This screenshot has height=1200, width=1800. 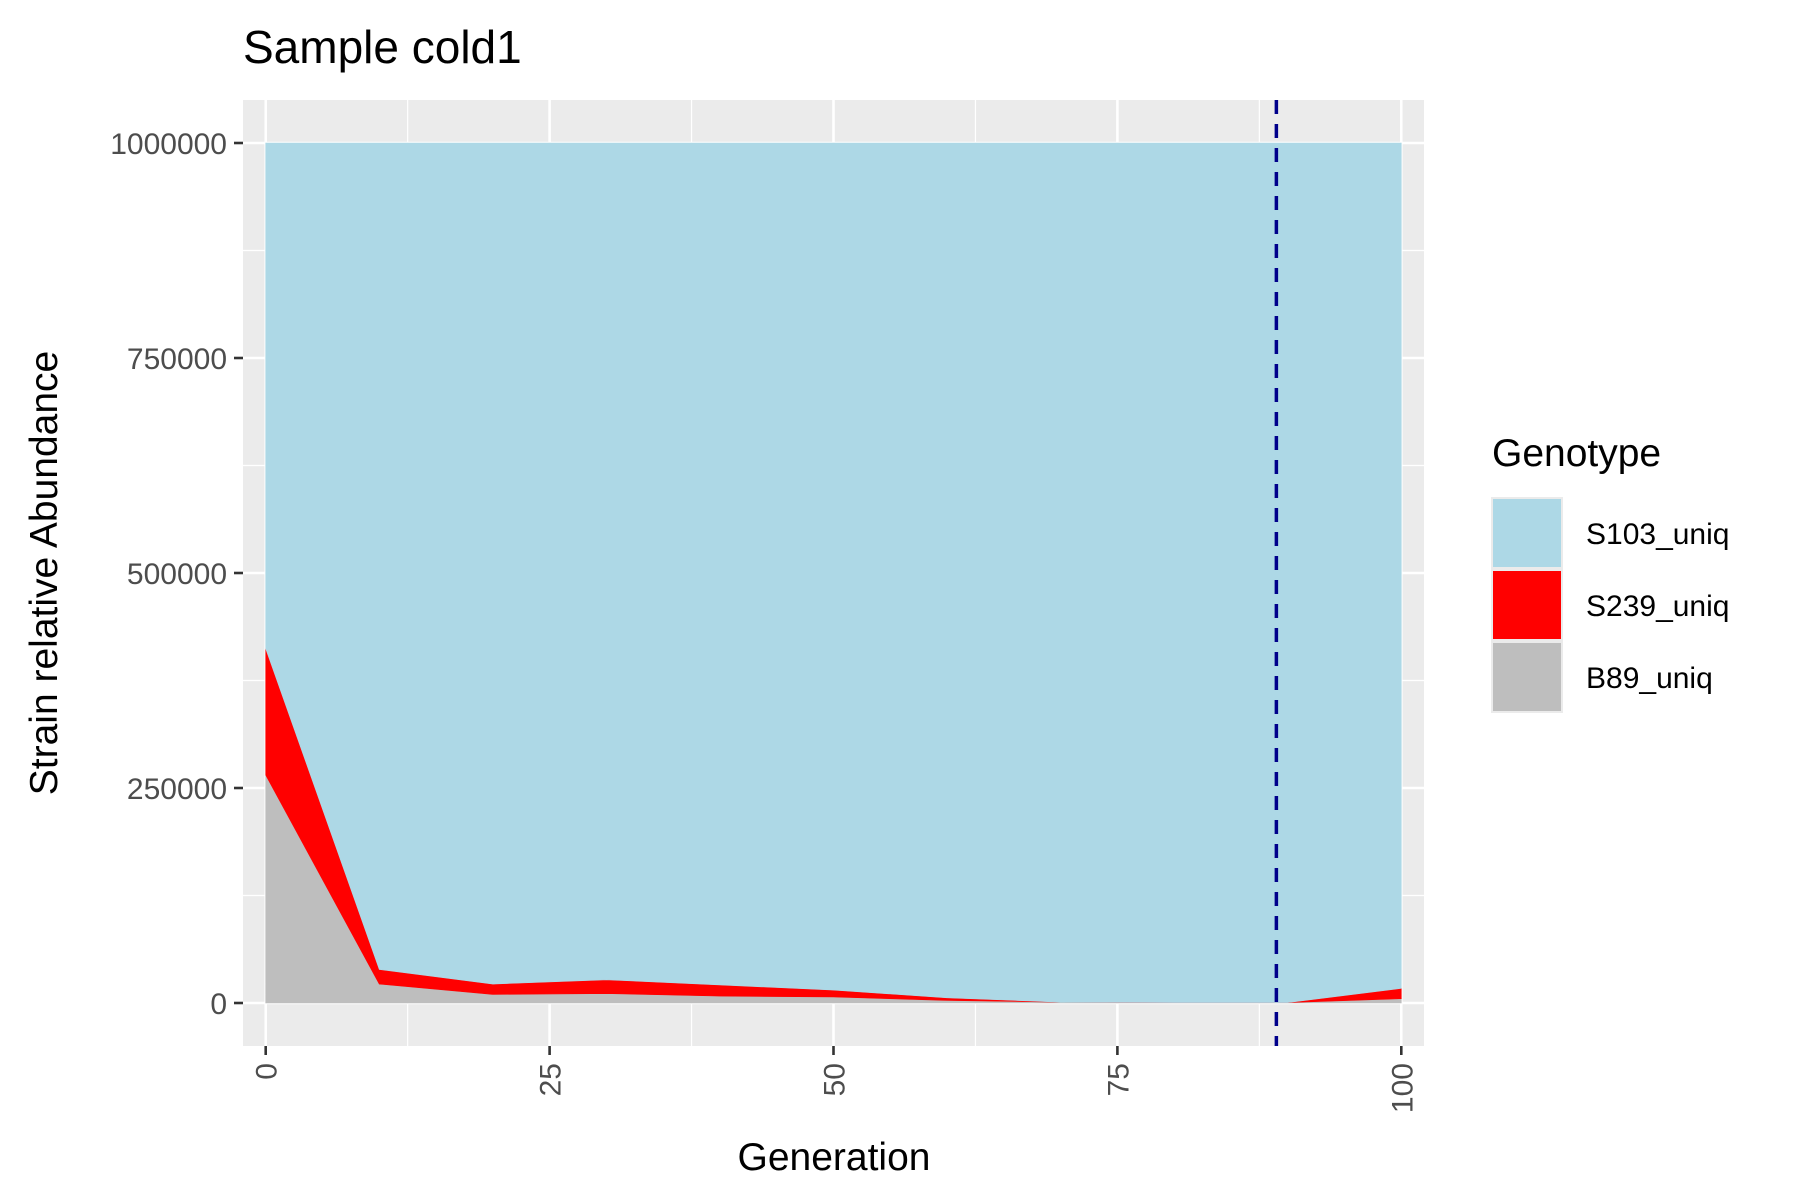 I want to click on y-tick-label: 750000, so click(x=177, y=359).